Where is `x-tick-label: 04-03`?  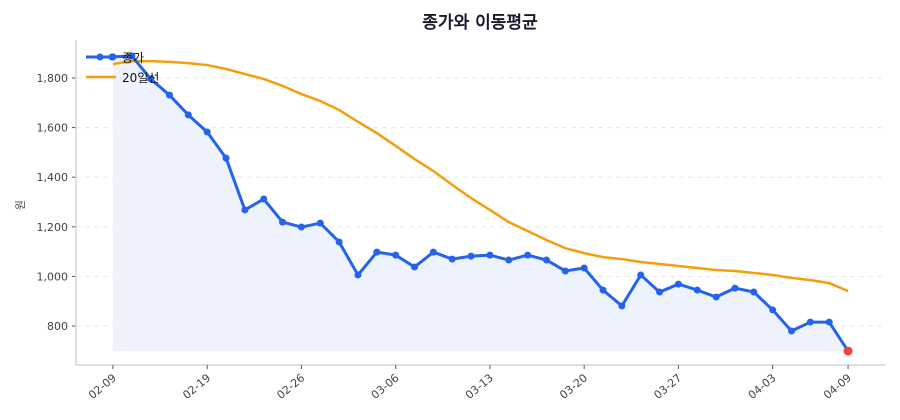 x-tick-label: 04-03 is located at coordinates (762, 386).